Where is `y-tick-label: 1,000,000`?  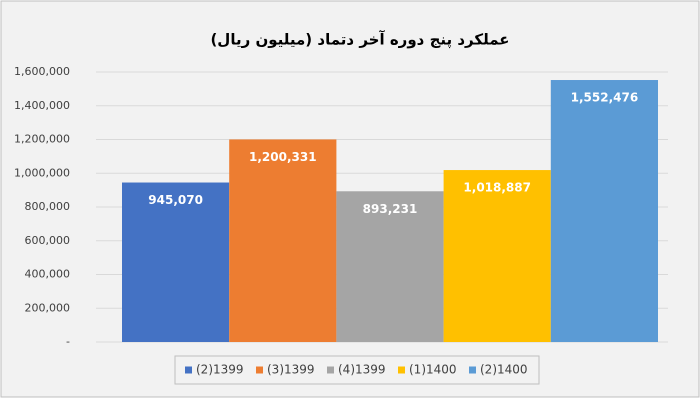
y-tick-label: 1,000,000 is located at coordinates (42, 172).